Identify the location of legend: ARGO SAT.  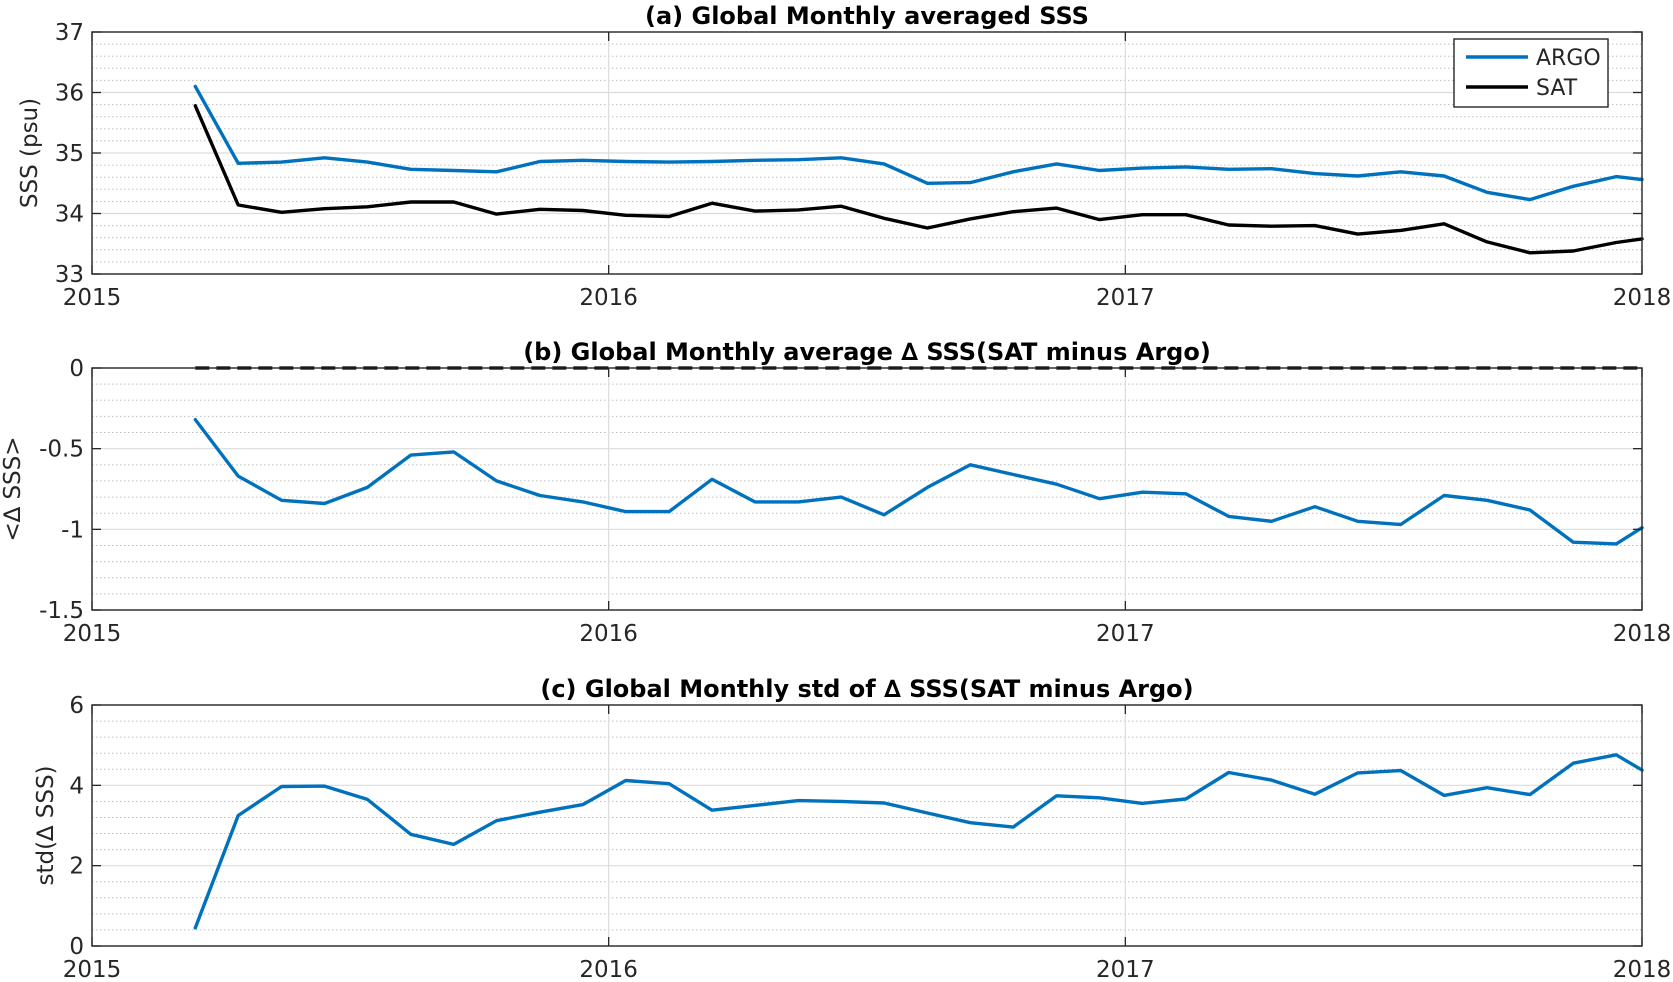
(1531, 73).